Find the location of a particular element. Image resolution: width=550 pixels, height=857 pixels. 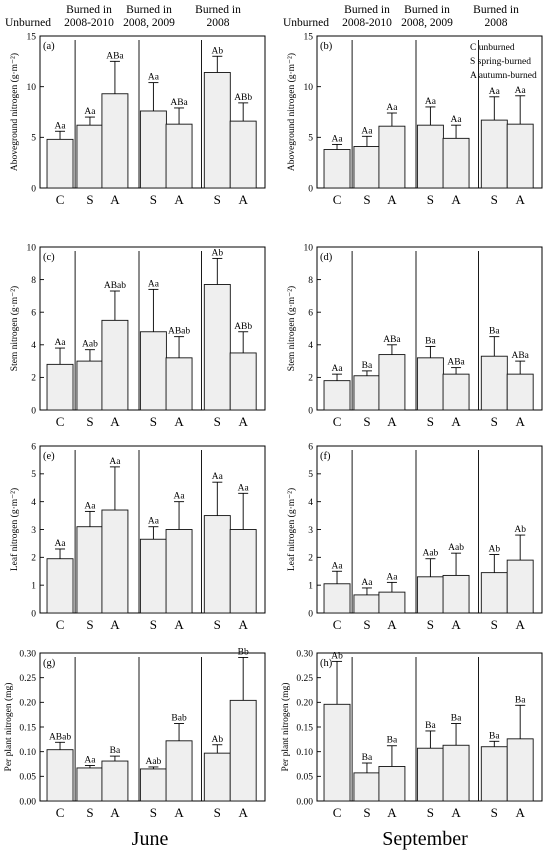

column-header-1-line-1: 2008-2010 is located at coordinates (367, 23).